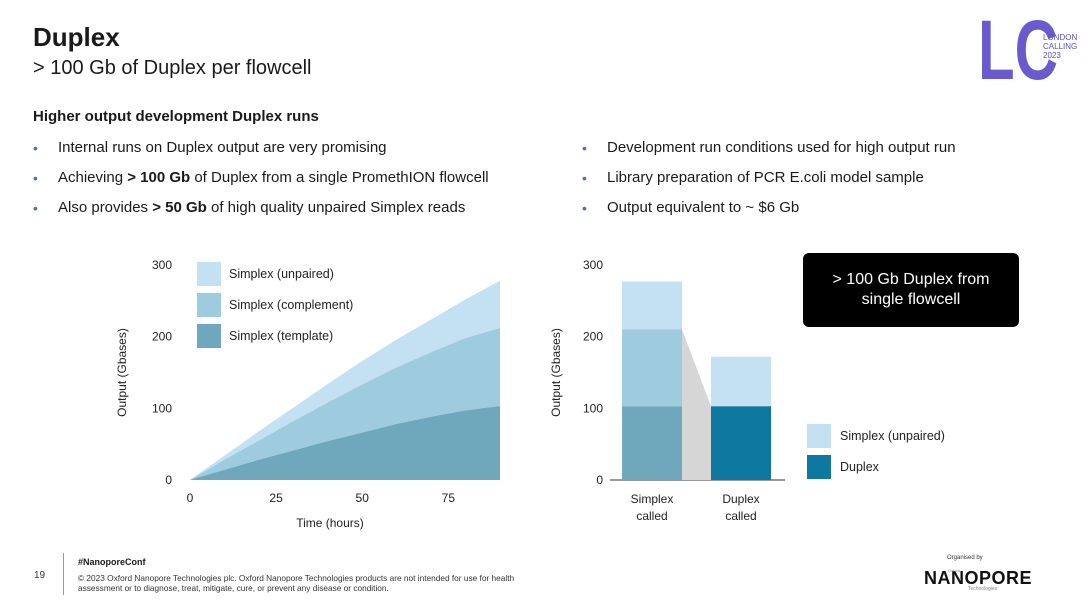 The width and height of the screenshot is (1087, 603). What do you see at coordinates (40, 575) in the screenshot?
I see `page-number: 19` at bounding box center [40, 575].